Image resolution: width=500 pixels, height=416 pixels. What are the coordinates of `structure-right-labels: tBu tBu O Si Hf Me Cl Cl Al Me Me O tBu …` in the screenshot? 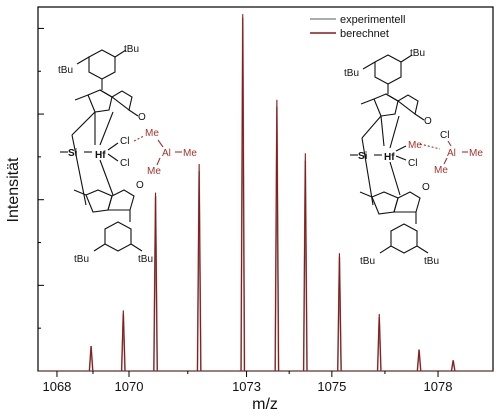 It's located at (413, 157).